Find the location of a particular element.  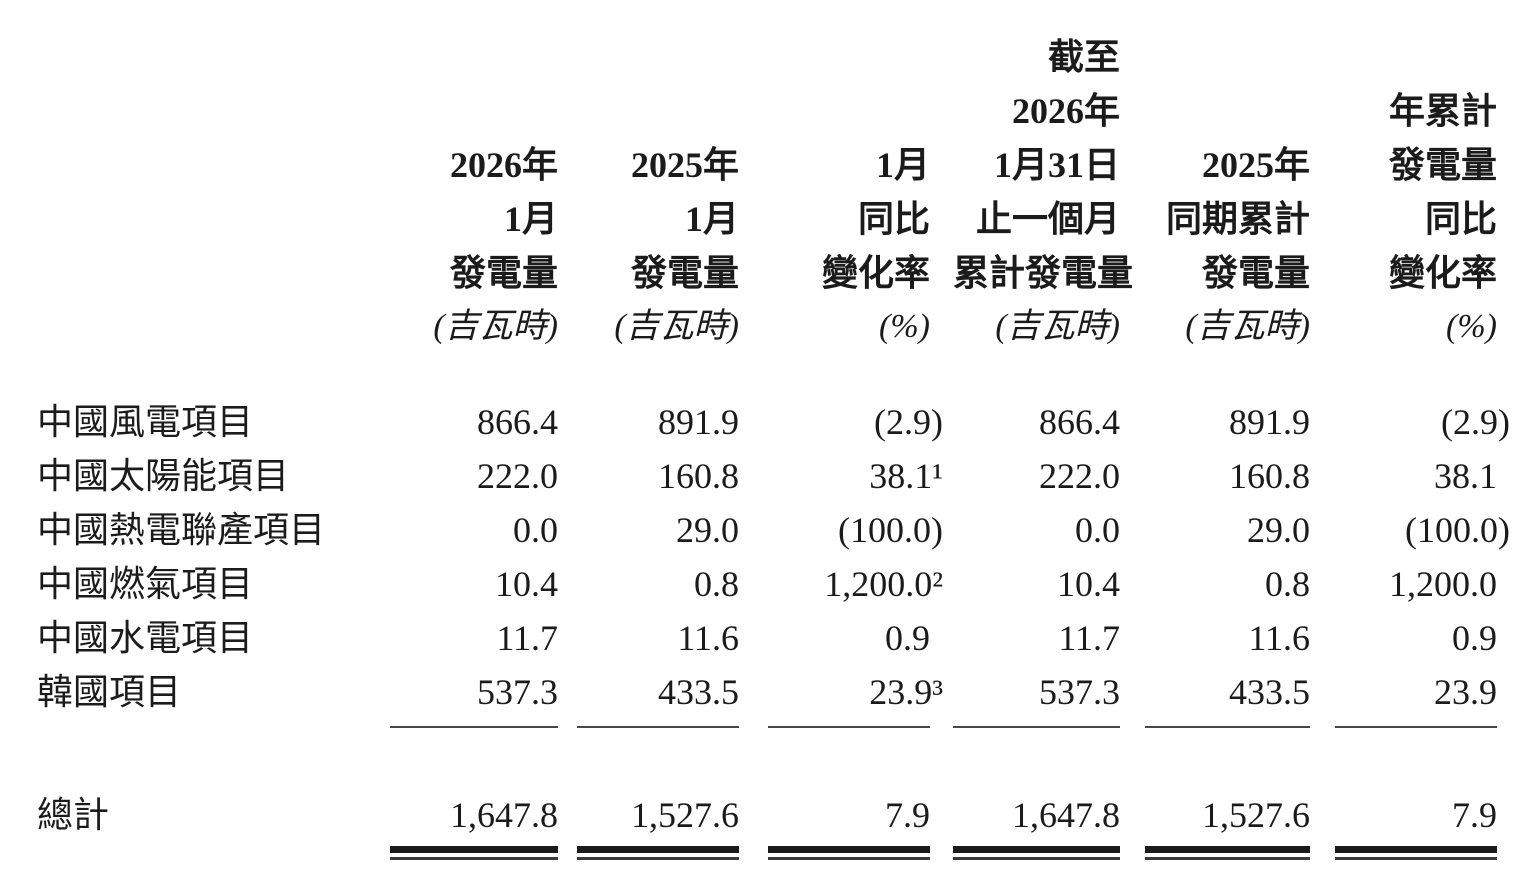

total-label: 總計 is located at coordinates (73, 815).